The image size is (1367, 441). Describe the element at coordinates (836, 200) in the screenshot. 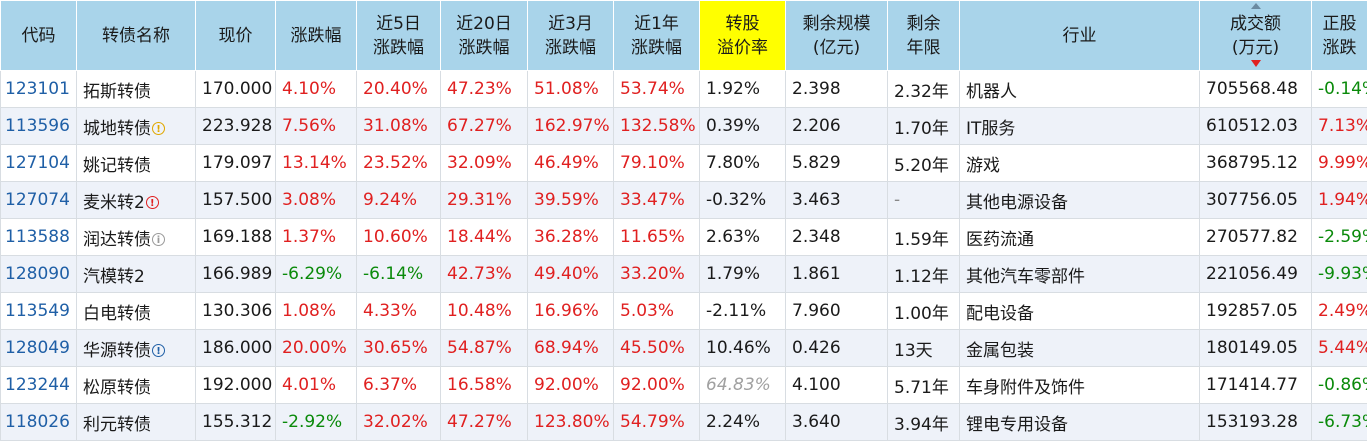

I see `cell-scale: 3.463` at that location.